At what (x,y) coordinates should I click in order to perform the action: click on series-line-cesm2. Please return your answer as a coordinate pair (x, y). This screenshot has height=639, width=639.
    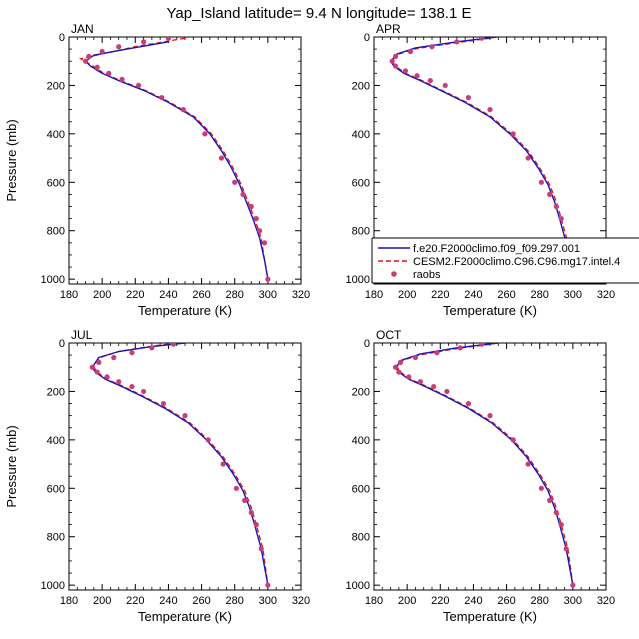
    Looking at the image, I should click on (485, 464).